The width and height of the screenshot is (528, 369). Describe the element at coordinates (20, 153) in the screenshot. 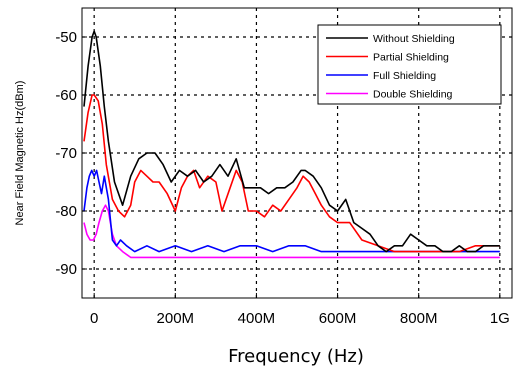

I see `y-axis-label: Near Field Magnetic Hz(dBm)` at that location.